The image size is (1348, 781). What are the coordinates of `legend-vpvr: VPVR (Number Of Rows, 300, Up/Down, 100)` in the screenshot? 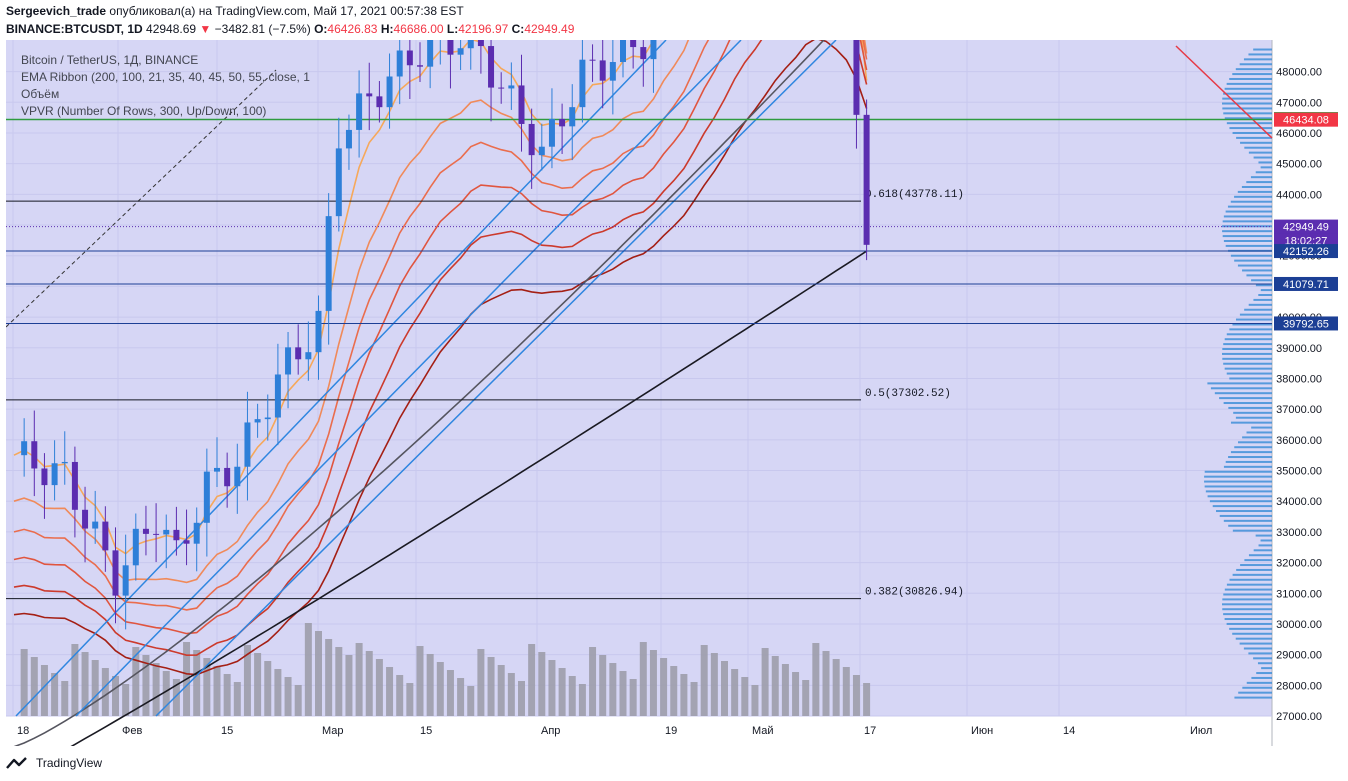 It's located at (144, 111).